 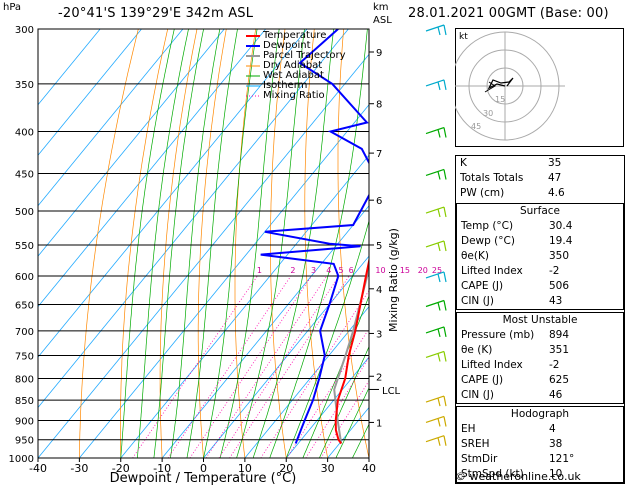 What do you see at coordinates (293, 75) in the screenshot?
I see `legend-wet-adiabat: Wet Adiabat` at bounding box center [293, 75].